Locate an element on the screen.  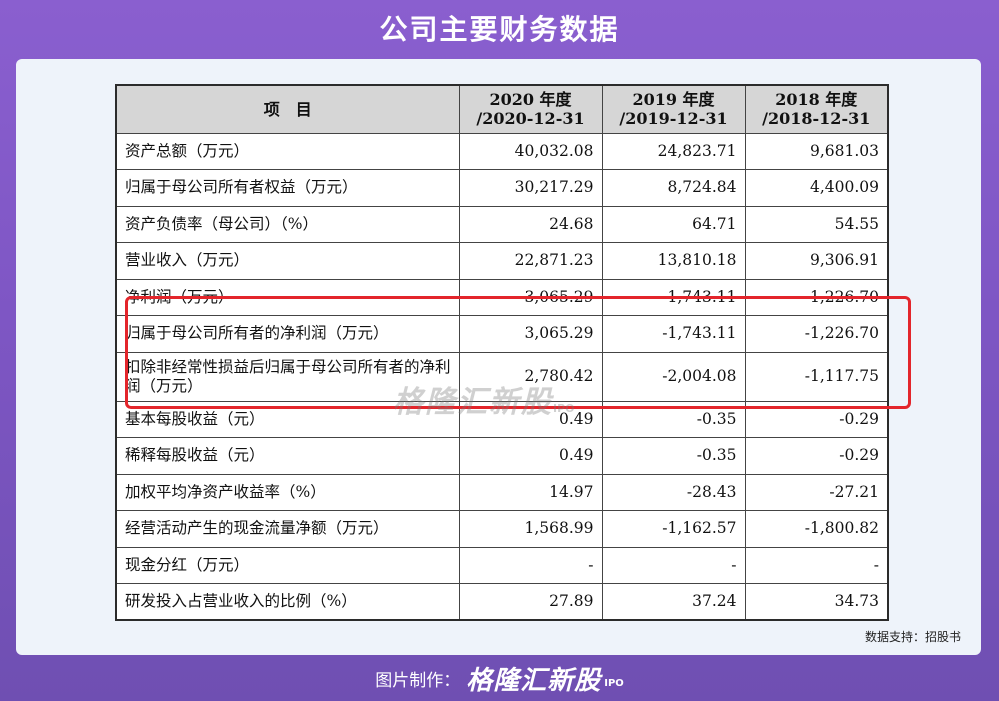
value-2019: 24,823.71 is located at coordinates (673, 151).